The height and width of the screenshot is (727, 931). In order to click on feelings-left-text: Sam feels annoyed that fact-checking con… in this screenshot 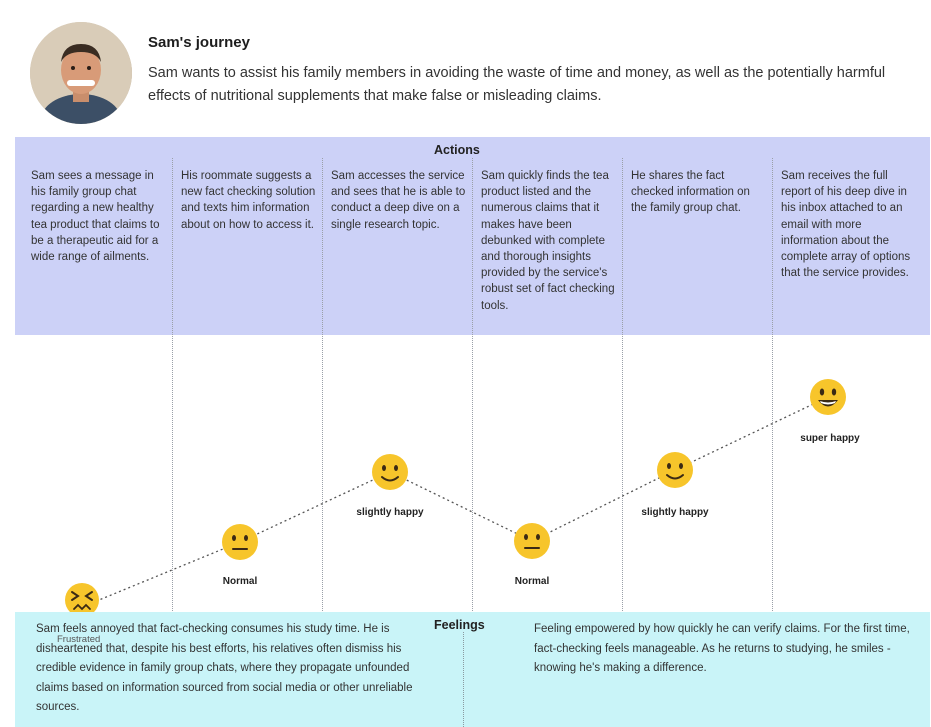, I will do `click(224, 668)`.